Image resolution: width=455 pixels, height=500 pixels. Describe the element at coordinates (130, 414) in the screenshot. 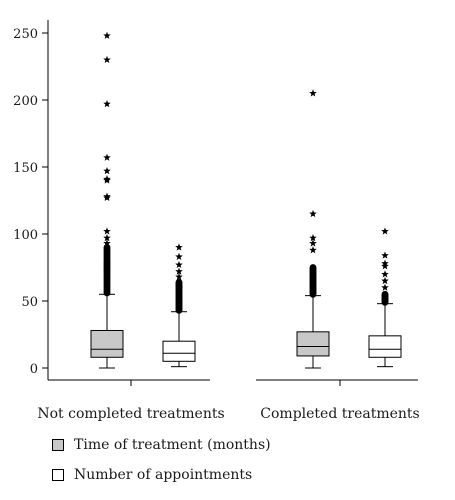

I see `category-label: Not completed treatments` at that location.